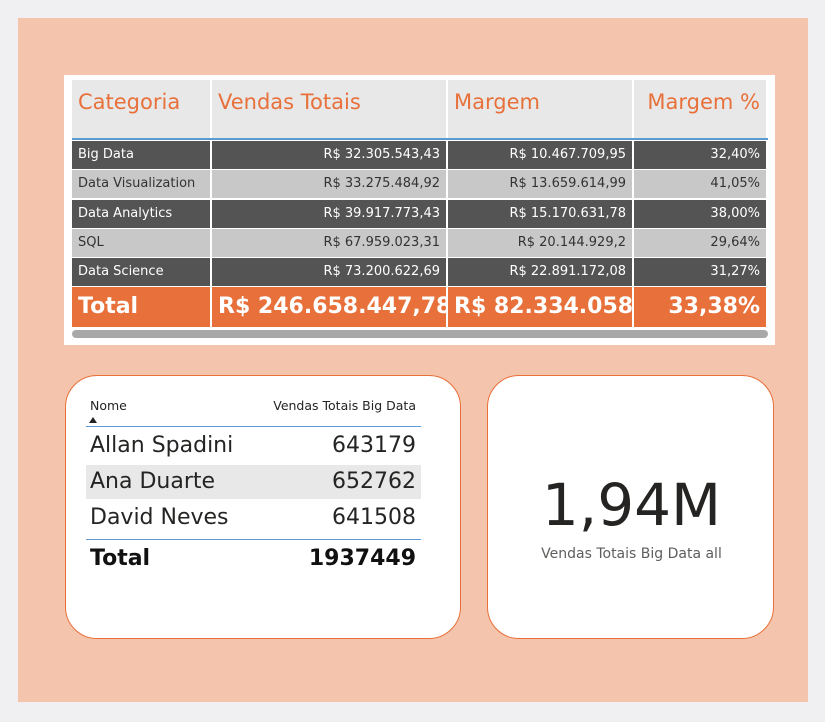 This screenshot has height=722, width=825. What do you see at coordinates (93, 420) in the screenshot?
I see `sort-arrow` at bounding box center [93, 420].